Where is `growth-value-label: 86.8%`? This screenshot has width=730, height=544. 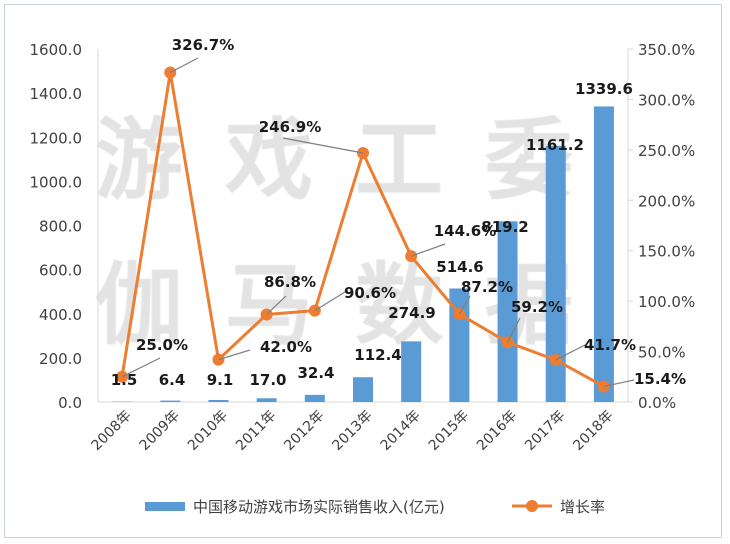 growth-value-label: 86.8% is located at coordinates (290, 282).